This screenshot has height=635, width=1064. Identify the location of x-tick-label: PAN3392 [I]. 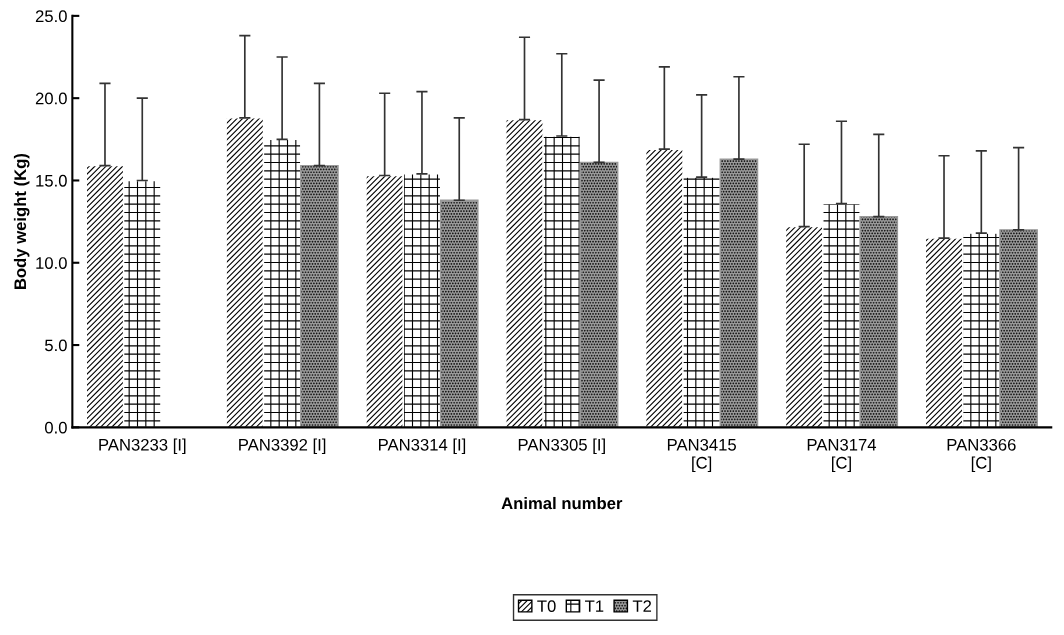
(282, 446).